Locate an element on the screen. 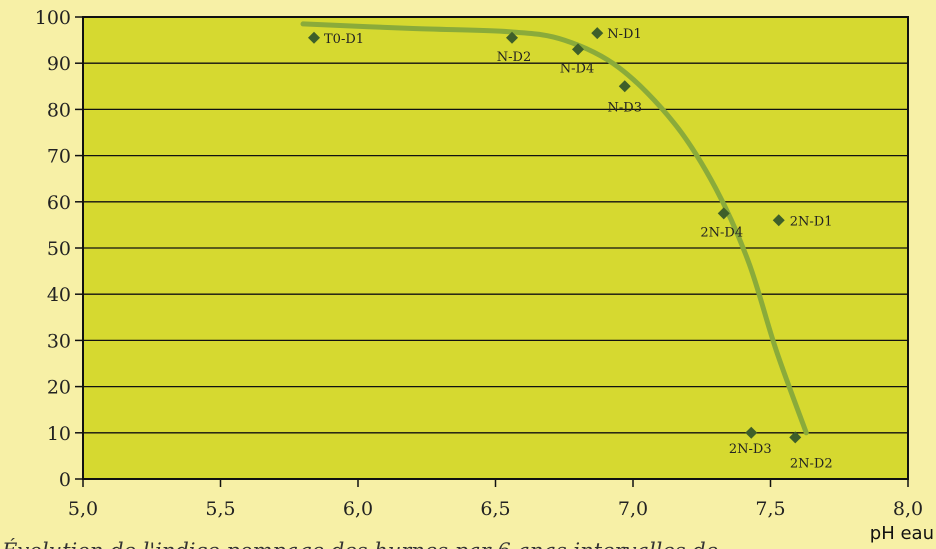  y-tick-label: 0 is located at coordinates (65, 480).